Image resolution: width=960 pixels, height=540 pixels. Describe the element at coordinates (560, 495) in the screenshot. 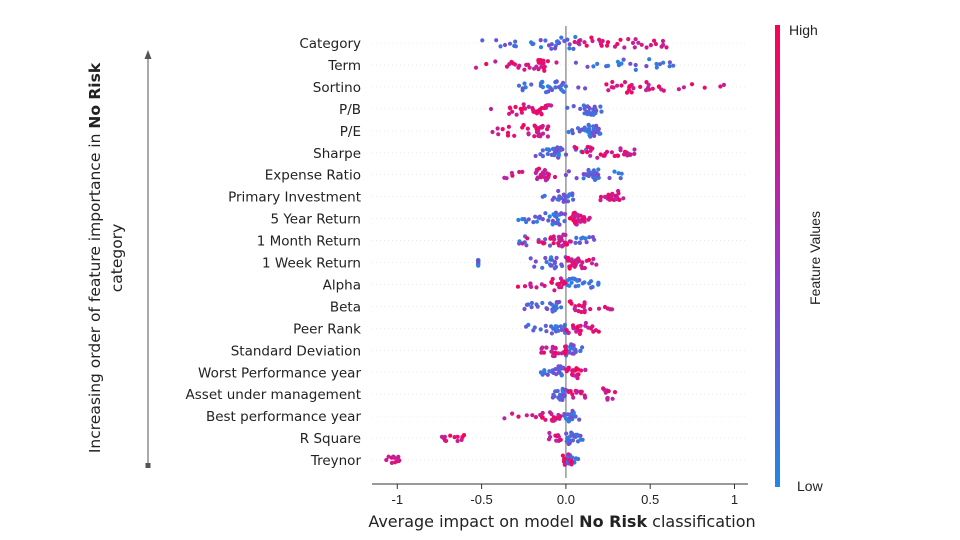

I see `x-axis: -1 -0.5 0.0 0.5 1` at that location.